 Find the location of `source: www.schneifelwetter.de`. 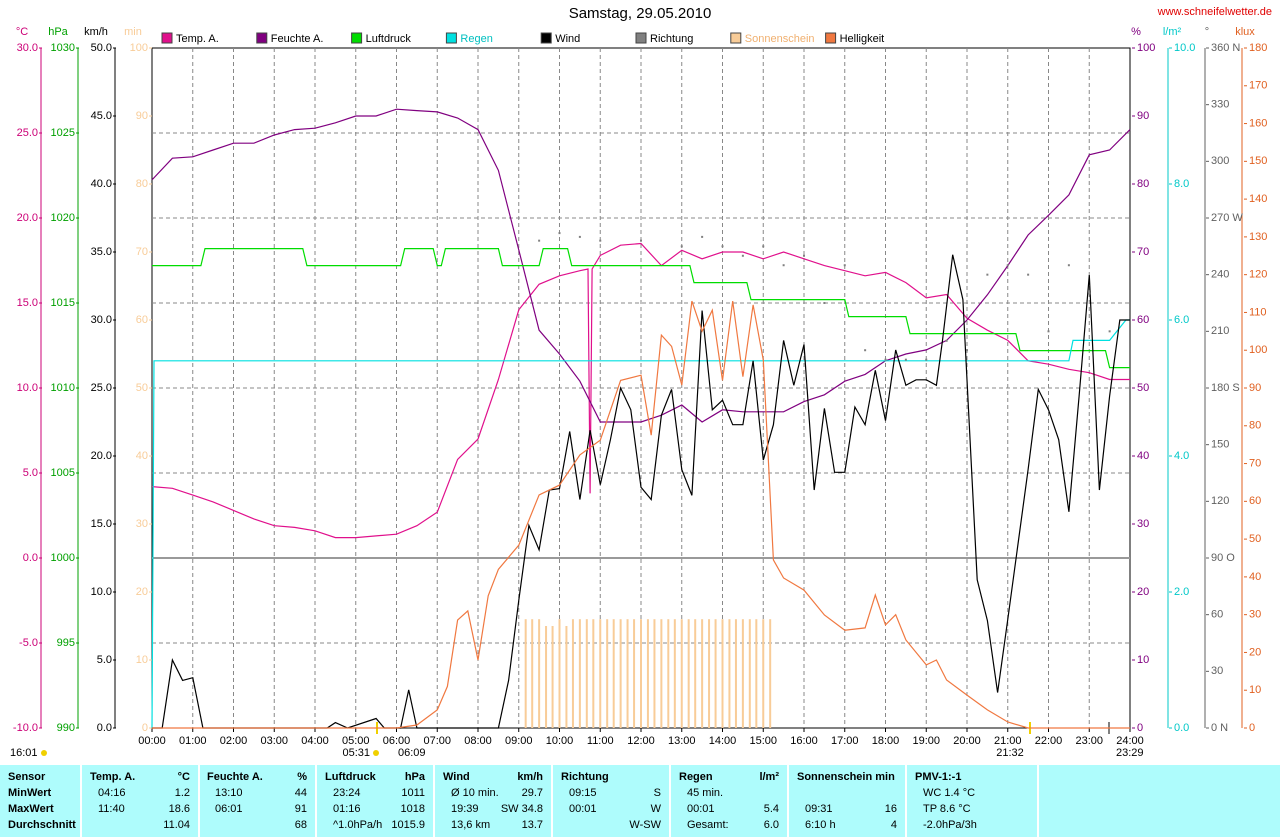

source: www.schneifelwetter.de is located at coordinates (1214, 12).